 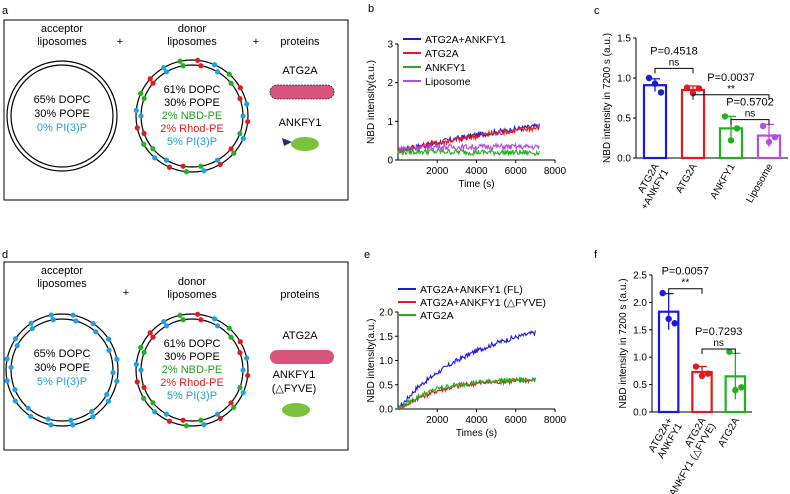 I want to click on p-value-label: P=0.5702, so click(x=749, y=103).